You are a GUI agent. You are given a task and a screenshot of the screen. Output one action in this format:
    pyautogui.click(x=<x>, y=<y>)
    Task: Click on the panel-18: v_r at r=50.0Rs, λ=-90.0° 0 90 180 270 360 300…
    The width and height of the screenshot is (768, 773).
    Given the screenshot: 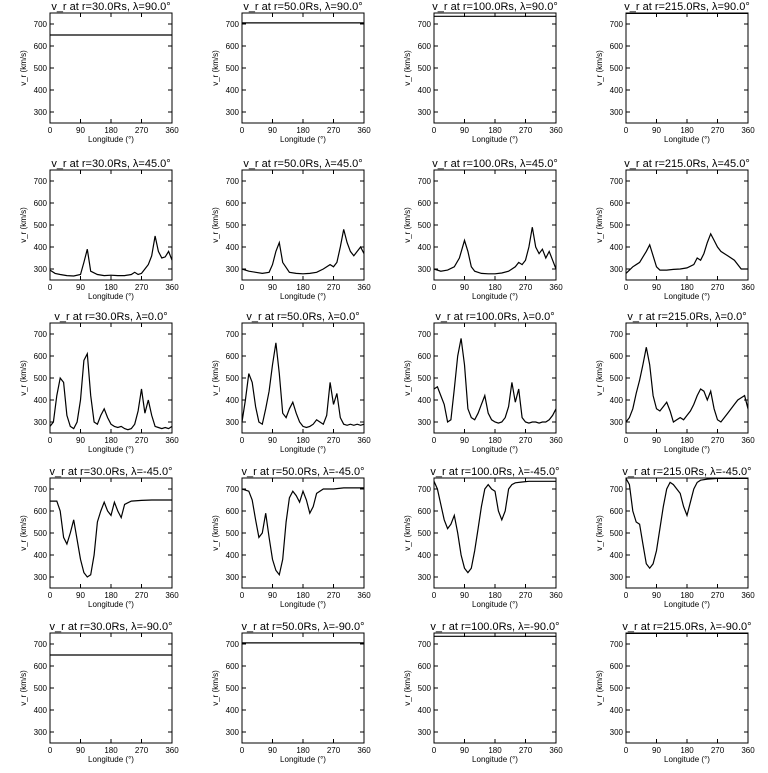 What is the action you would take?
    pyautogui.click(x=291, y=692)
    